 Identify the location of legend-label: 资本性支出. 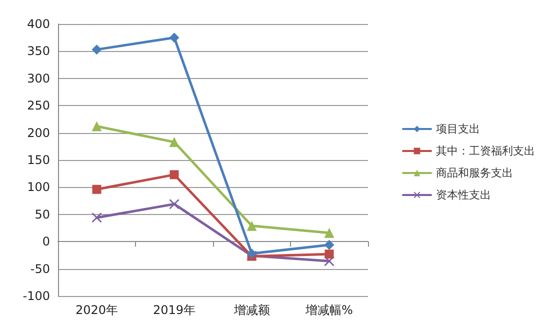
(463, 195).